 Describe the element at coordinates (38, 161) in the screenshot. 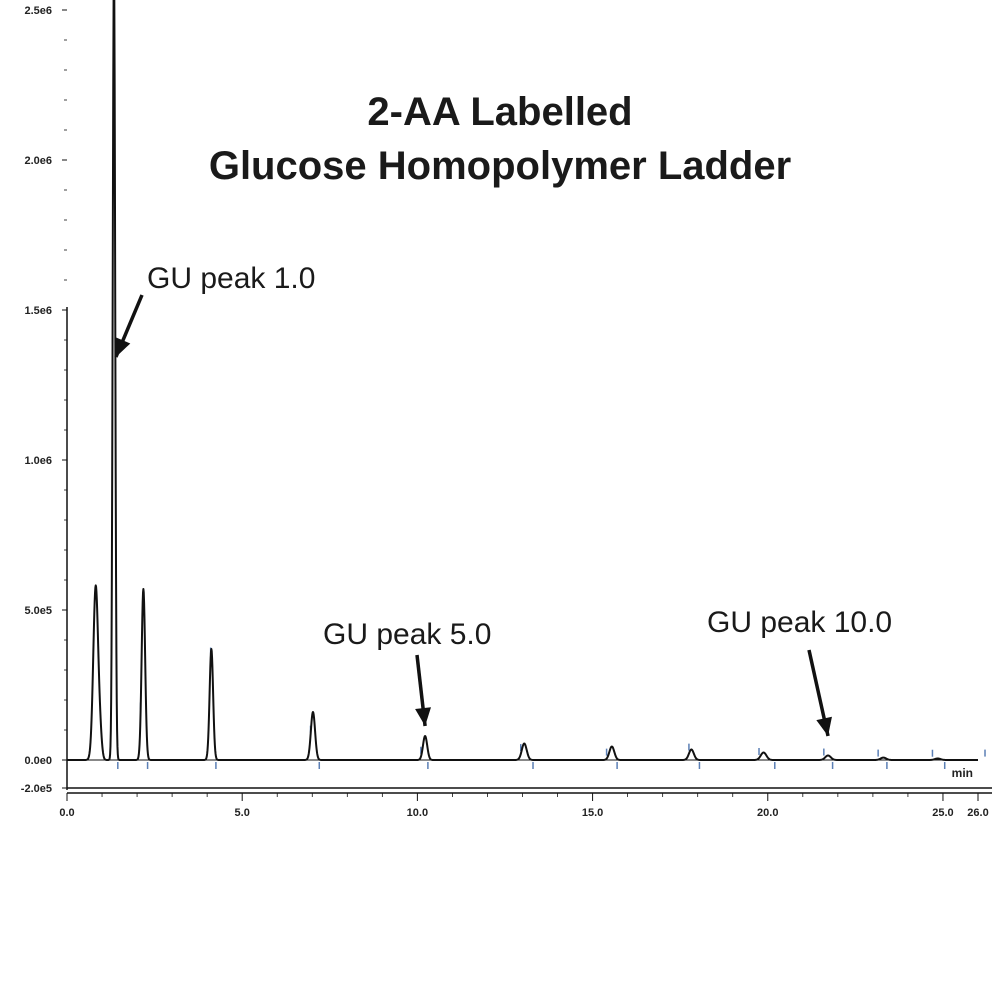

I see `y-tick-label: 2.0e6` at that location.